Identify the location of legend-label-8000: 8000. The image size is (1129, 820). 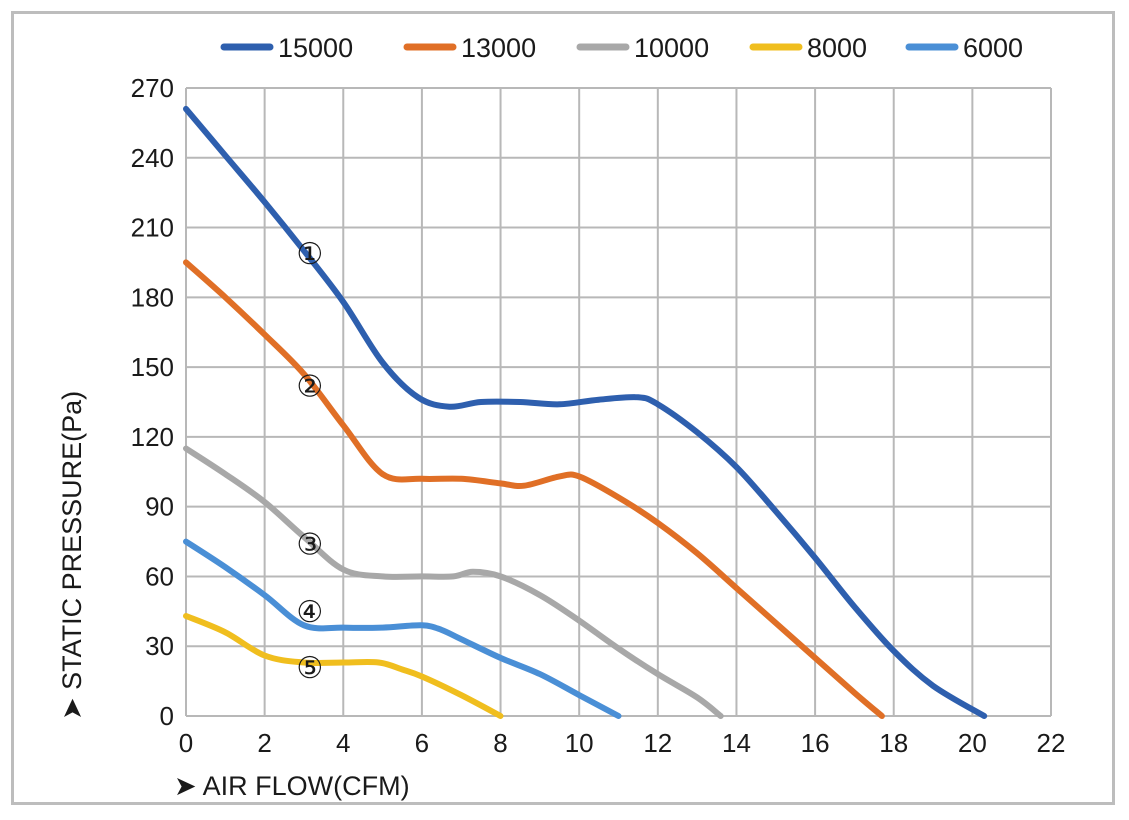
(837, 48).